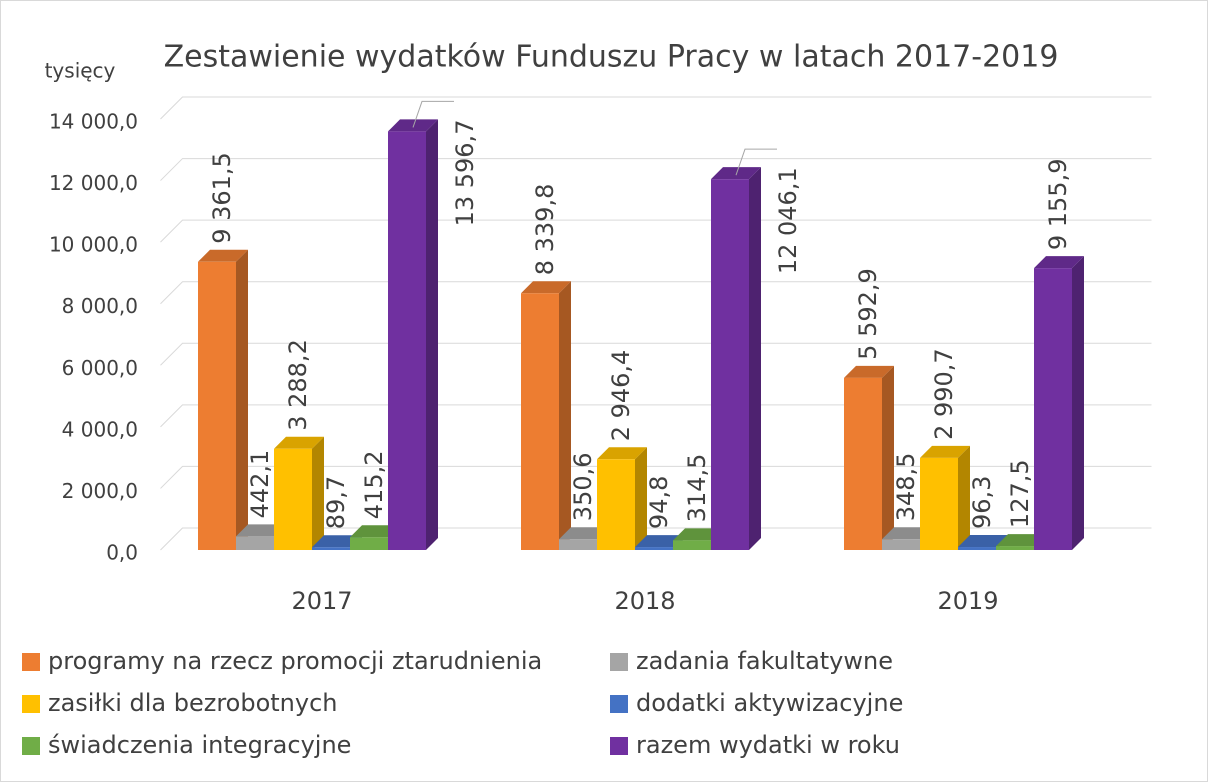  Describe the element at coordinates (659, 502) in the screenshot. I see `data-label: 94,8` at that location.